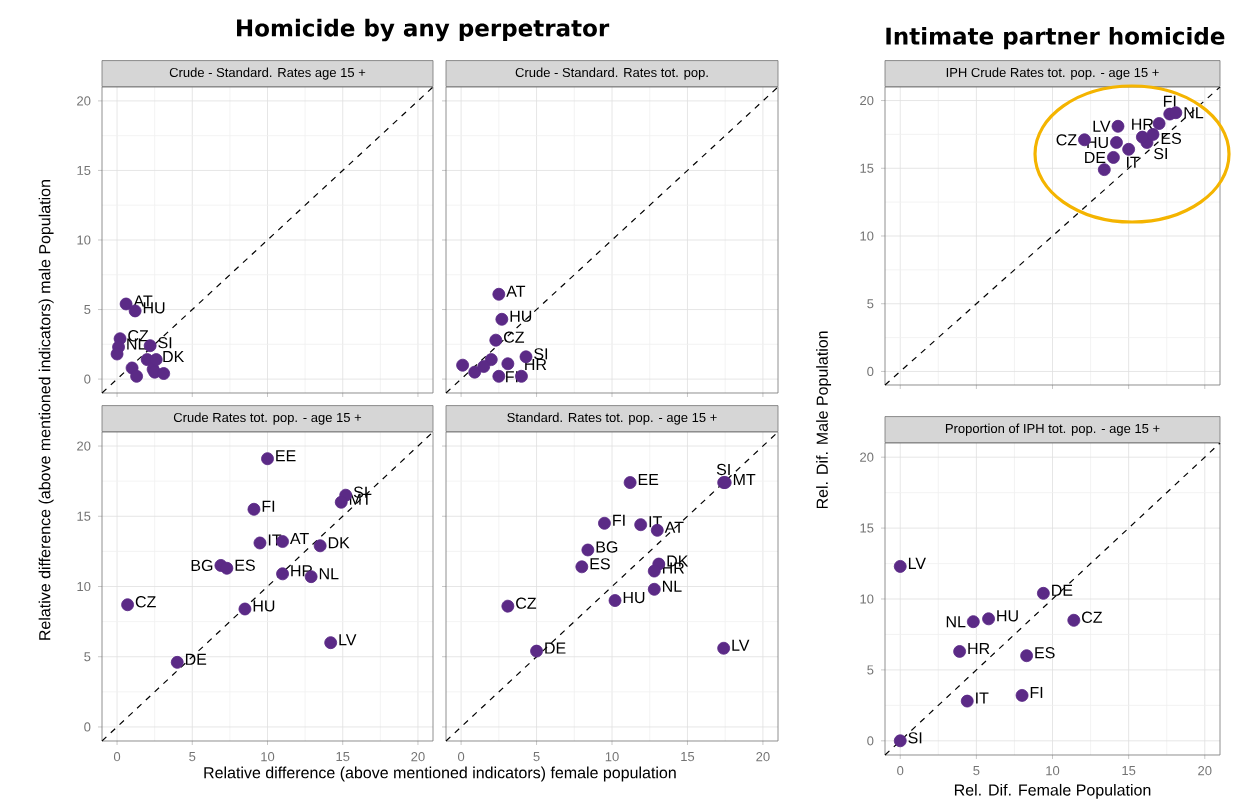  Describe the element at coordinates (440, 774) in the screenshot. I see `x-axis-title: Relative difference (above mentioned indicators) female population` at that location.